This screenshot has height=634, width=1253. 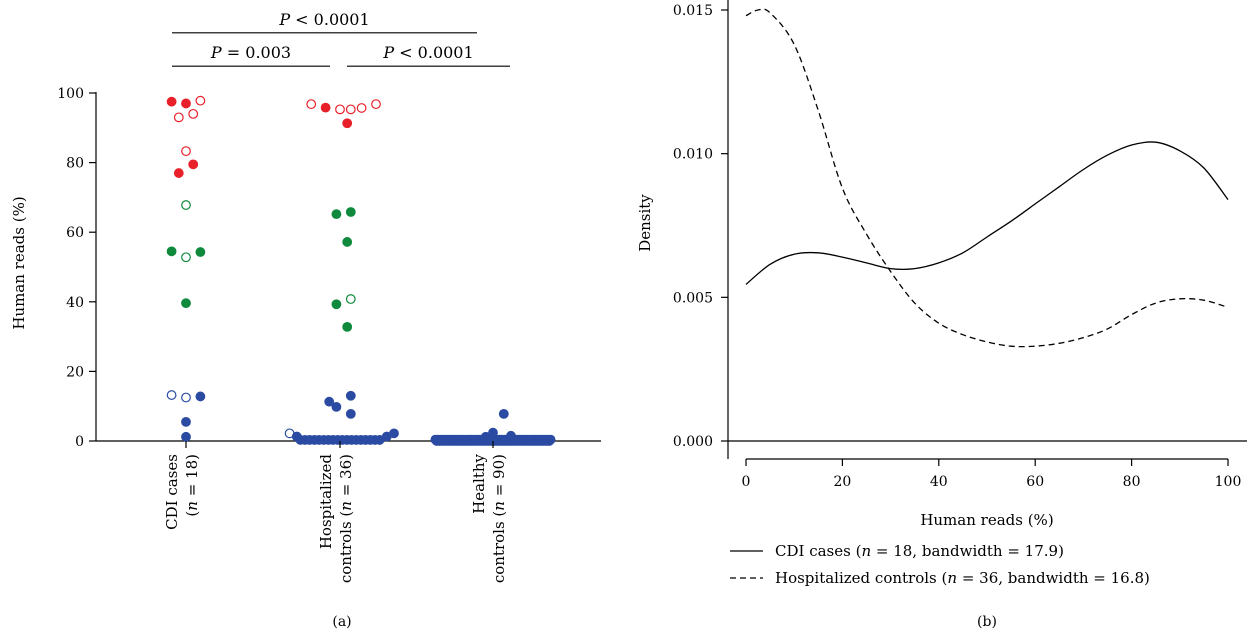 What do you see at coordinates (75, 303) in the screenshot?
I see `a-y-tick-label: 40` at bounding box center [75, 303].